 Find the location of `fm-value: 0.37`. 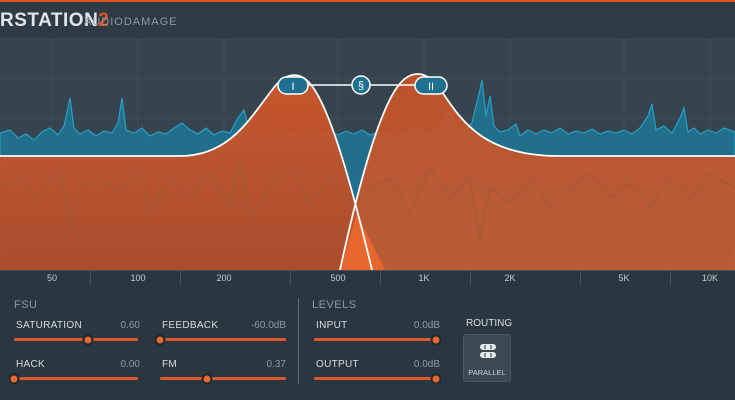

fm-value: 0.37 is located at coordinates (276, 364).